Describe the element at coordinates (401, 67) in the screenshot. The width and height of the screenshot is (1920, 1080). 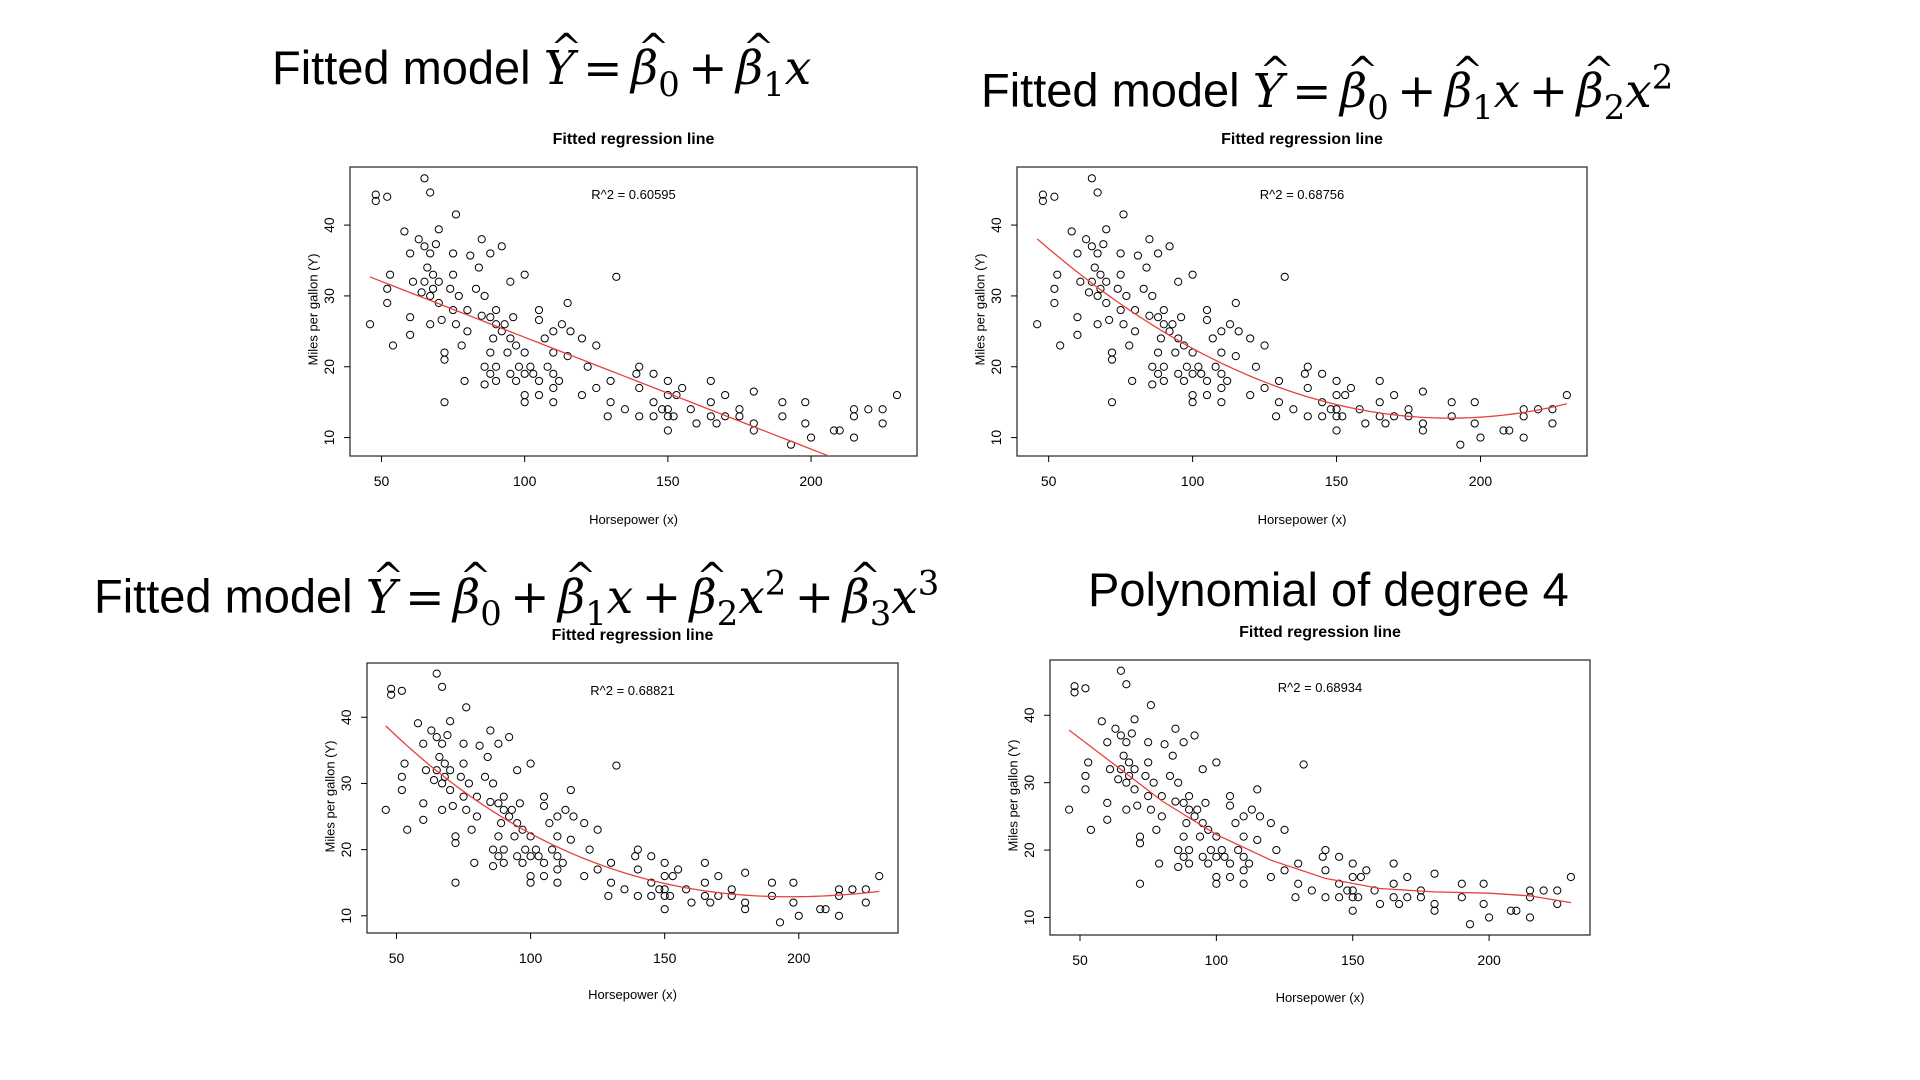
I see `title-prefix: Fitted model` at that location.